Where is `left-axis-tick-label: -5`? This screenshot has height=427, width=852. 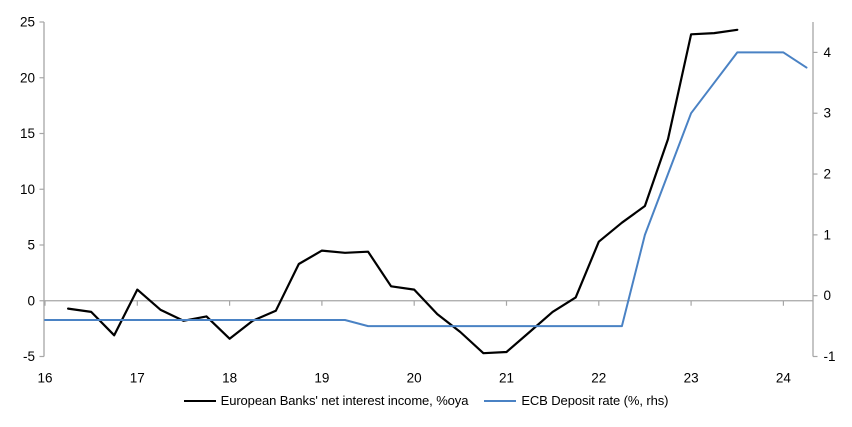 left-axis-tick-label: -5 is located at coordinates (29, 356).